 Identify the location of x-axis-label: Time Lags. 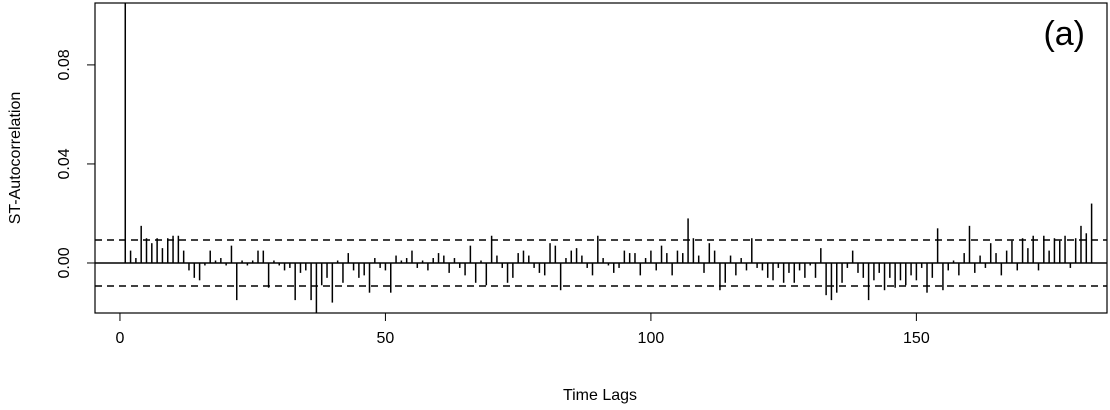
(600, 395).